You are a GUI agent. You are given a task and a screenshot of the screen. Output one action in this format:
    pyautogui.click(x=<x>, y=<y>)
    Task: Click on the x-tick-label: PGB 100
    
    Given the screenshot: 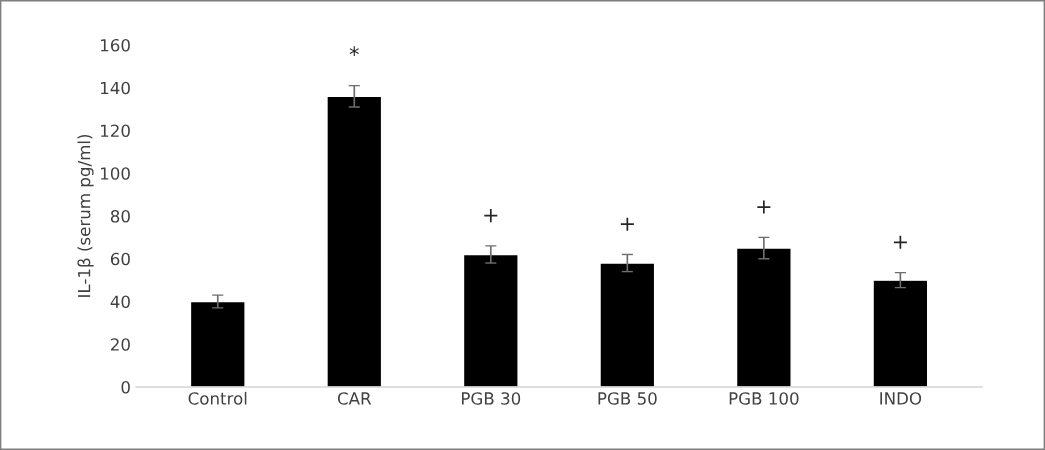 What is the action you would take?
    pyautogui.click(x=764, y=398)
    